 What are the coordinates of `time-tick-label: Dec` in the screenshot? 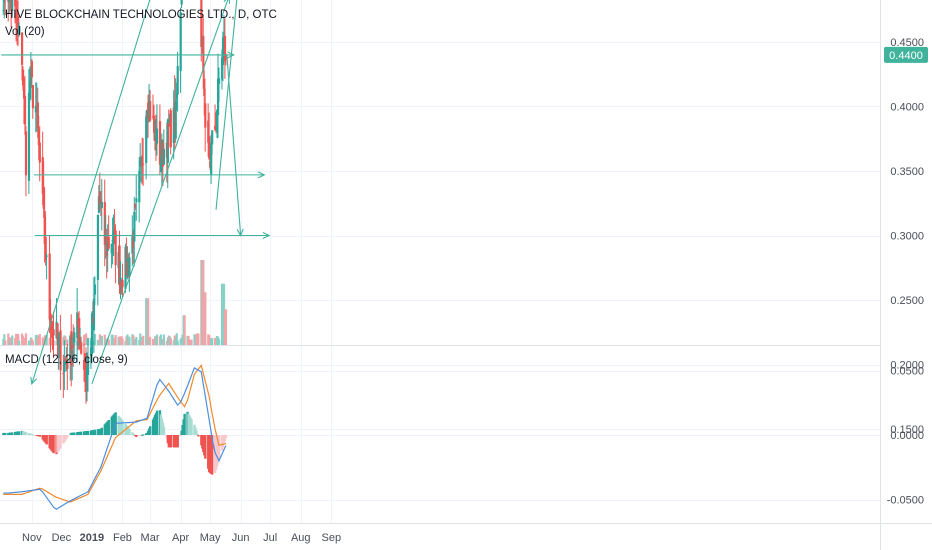 It's located at (62, 538).